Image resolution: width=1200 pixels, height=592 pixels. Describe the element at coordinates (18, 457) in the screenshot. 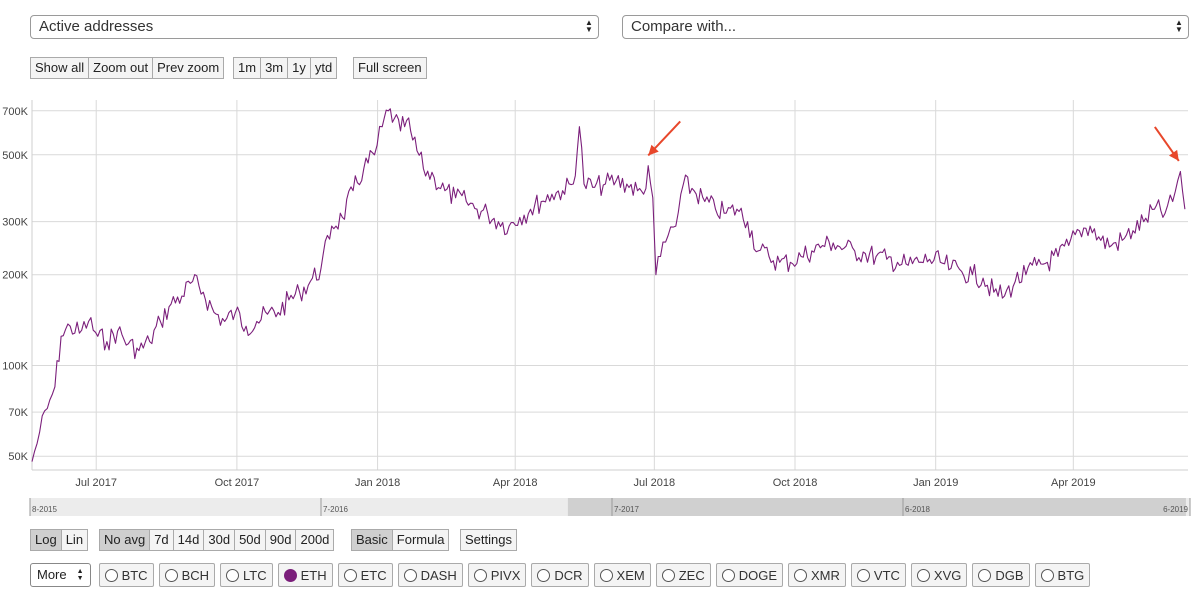

I see `y-tick-label: 50K` at that location.